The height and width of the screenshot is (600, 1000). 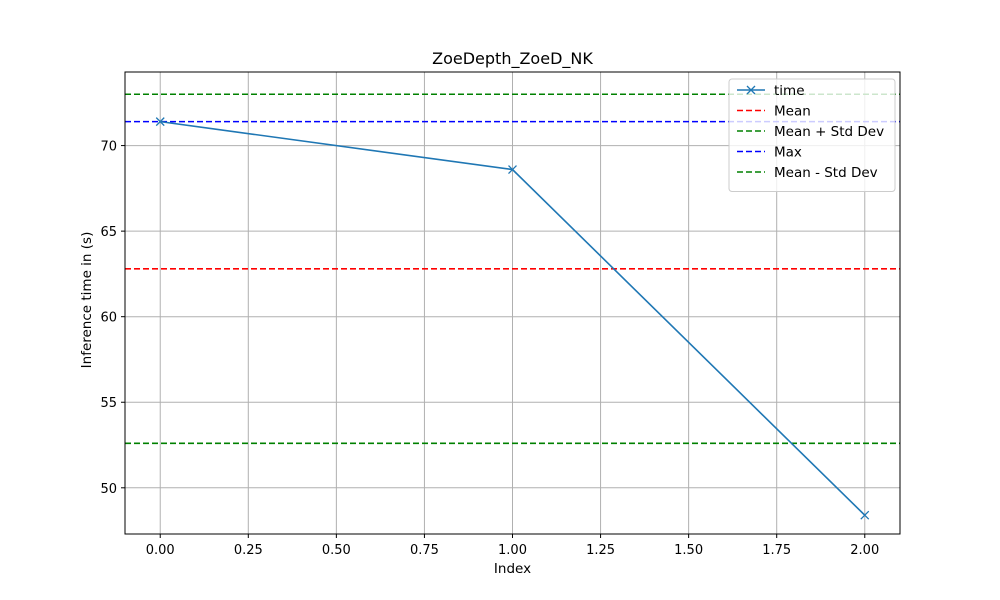 I want to click on y-tick-label: 70, so click(x=108, y=147).